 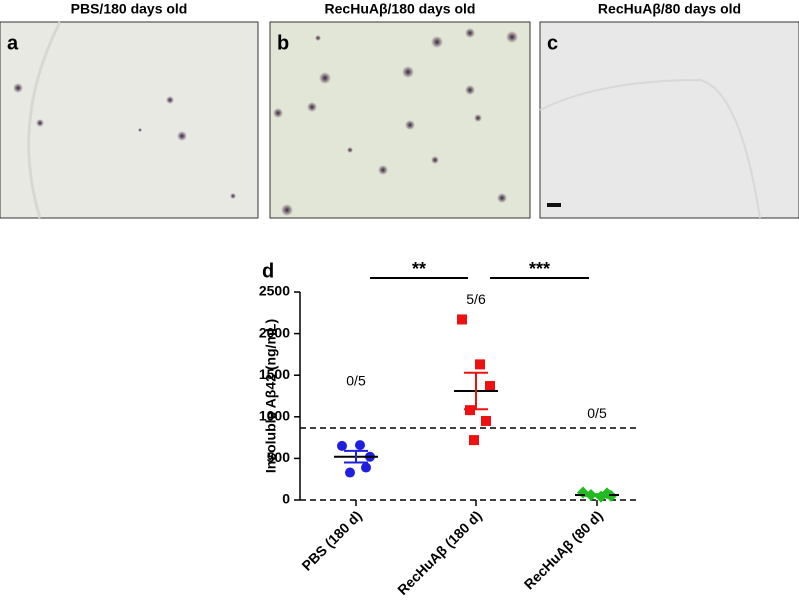 What do you see at coordinates (283, 43) in the screenshot?
I see `panel-letter: b` at bounding box center [283, 43].